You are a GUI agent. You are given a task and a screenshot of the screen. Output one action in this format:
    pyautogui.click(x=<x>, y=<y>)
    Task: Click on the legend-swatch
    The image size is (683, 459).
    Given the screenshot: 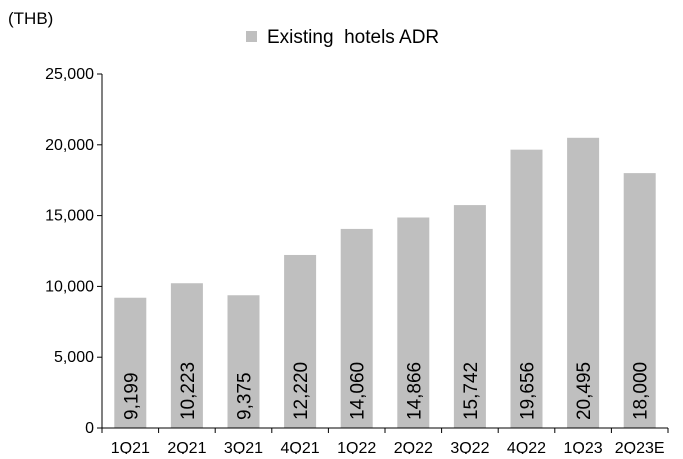 What is the action you would take?
    pyautogui.click(x=251, y=36)
    